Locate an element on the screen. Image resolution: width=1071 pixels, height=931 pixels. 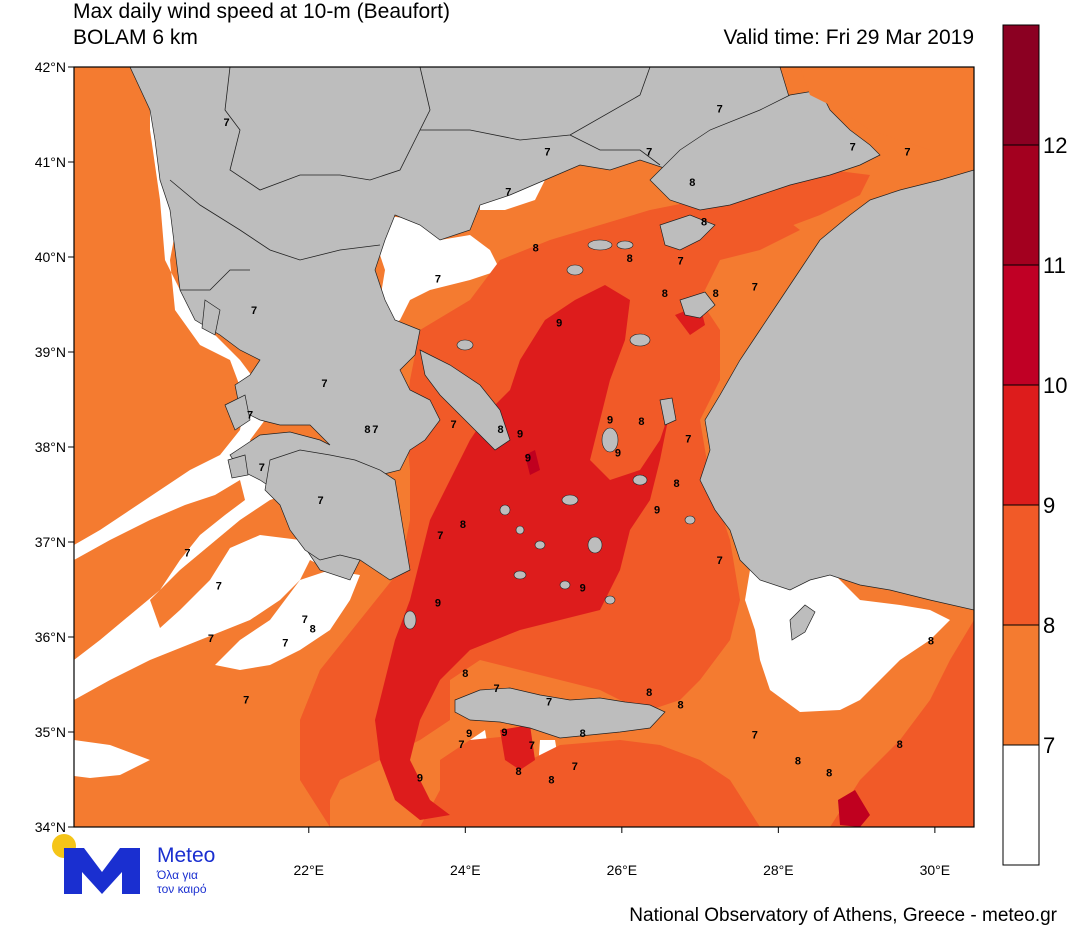
meteo-logo is located at coordinates (130, 867).